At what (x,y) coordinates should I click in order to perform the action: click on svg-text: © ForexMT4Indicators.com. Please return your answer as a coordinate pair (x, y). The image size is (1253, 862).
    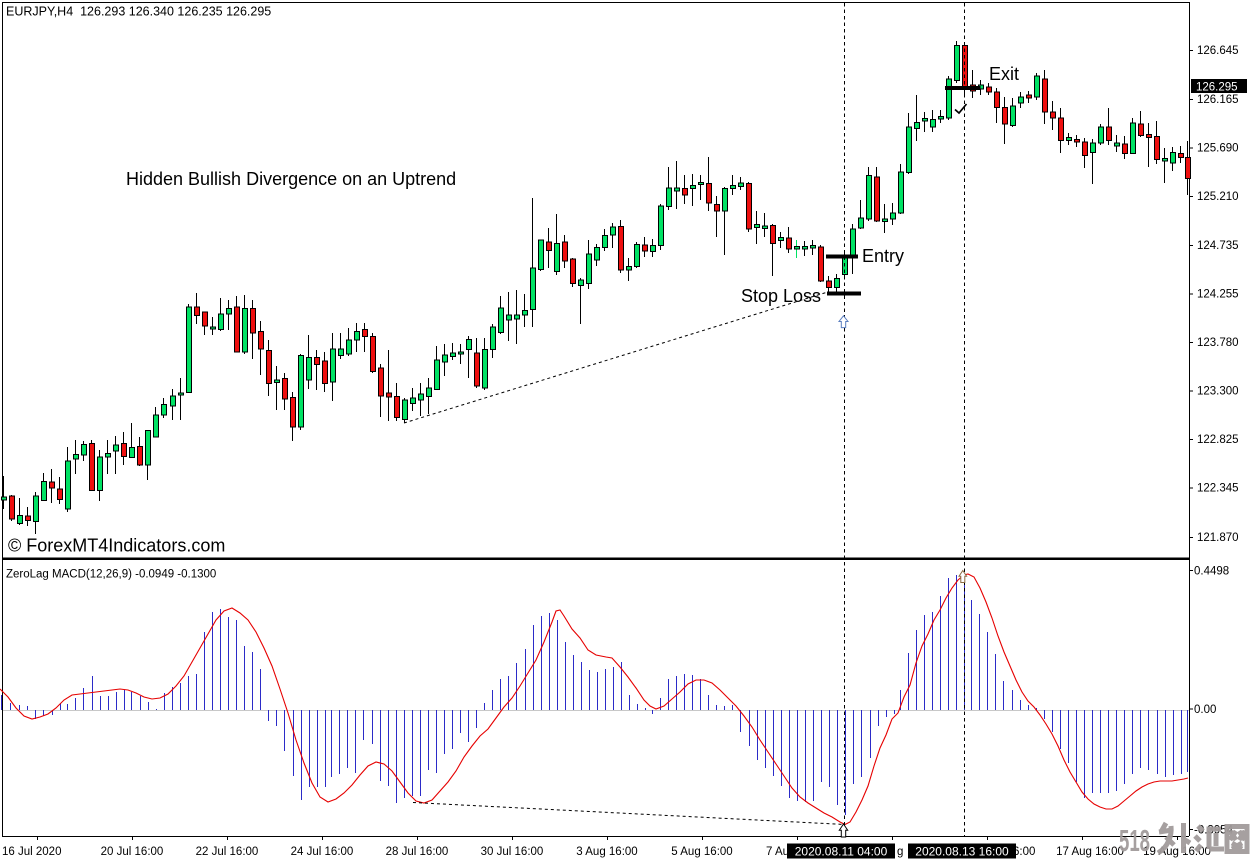
    Looking at the image, I should click on (116, 546).